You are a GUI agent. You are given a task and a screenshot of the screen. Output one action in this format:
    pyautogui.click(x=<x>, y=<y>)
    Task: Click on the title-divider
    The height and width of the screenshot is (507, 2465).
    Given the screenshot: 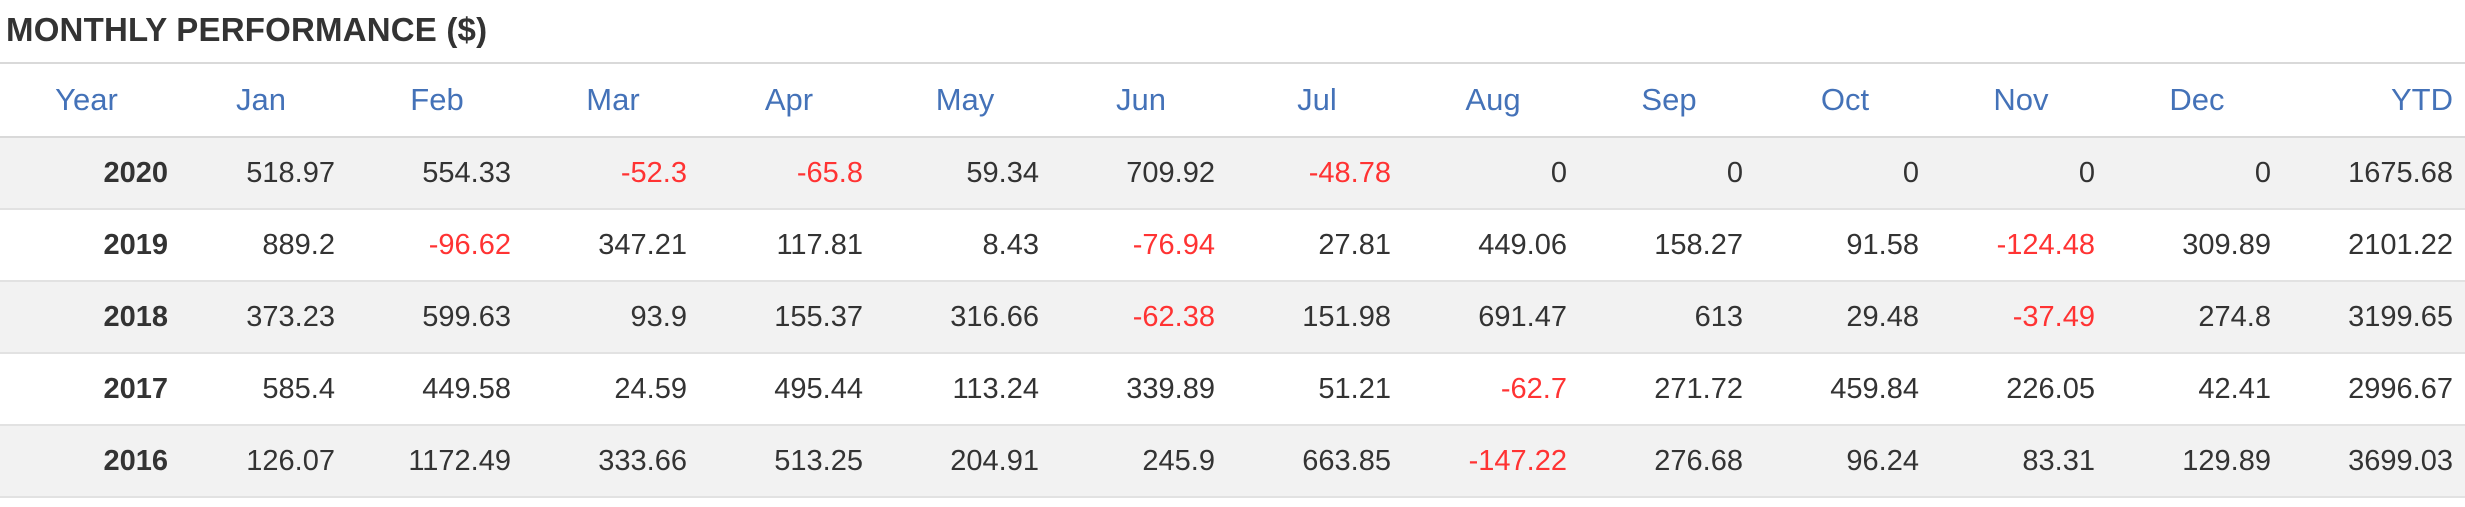 What is the action you would take?
    pyautogui.click(x=1232, y=63)
    